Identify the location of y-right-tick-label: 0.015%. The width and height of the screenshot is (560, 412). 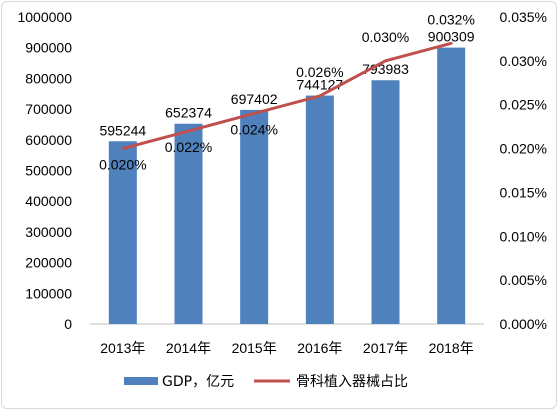
(523, 192).